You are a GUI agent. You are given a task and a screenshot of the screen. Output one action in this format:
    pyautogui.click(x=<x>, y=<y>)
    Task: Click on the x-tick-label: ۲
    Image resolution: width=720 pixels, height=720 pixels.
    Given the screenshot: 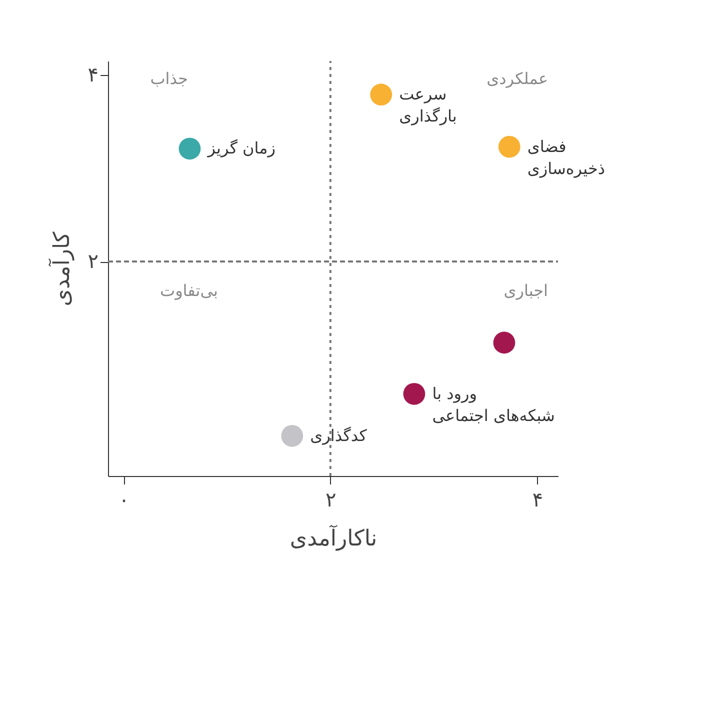 What is the action you would take?
    pyautogui.click(x=331, y=500)
    